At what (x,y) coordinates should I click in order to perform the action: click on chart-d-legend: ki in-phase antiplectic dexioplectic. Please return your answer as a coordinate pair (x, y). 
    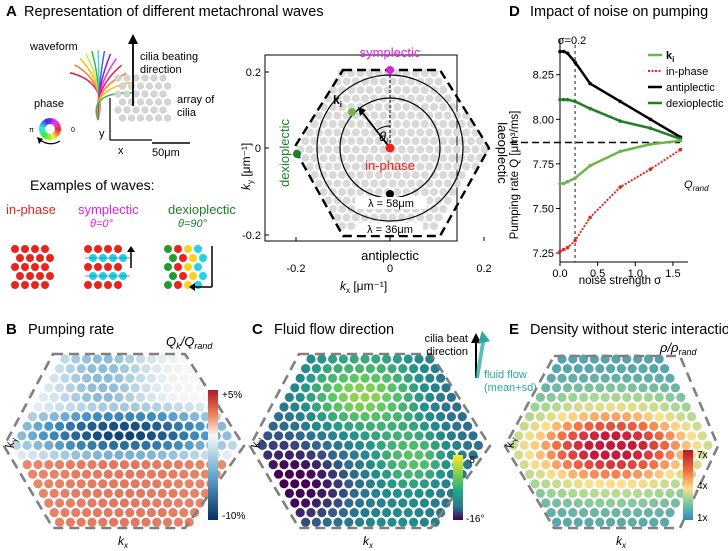
    Looking at the image, I should click on (686, 80).